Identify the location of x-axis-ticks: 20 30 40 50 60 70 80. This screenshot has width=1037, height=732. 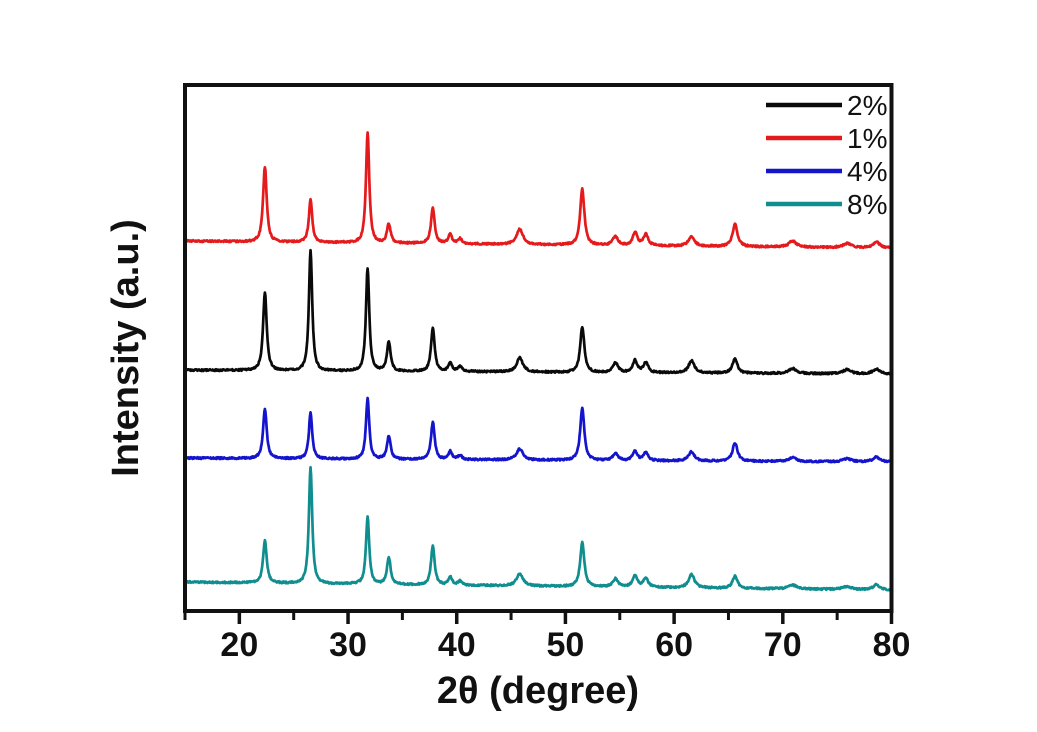
(547, 638).